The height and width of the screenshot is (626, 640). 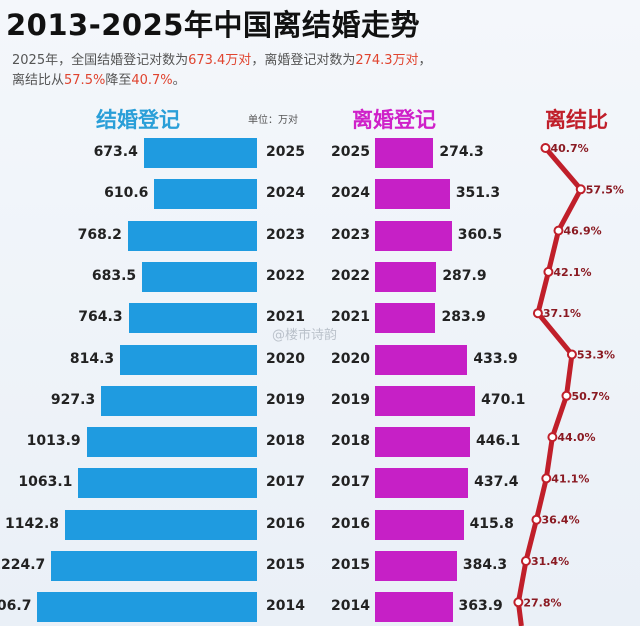 I want to click on divorce-value: 283.9, so click(x=463, y=317).